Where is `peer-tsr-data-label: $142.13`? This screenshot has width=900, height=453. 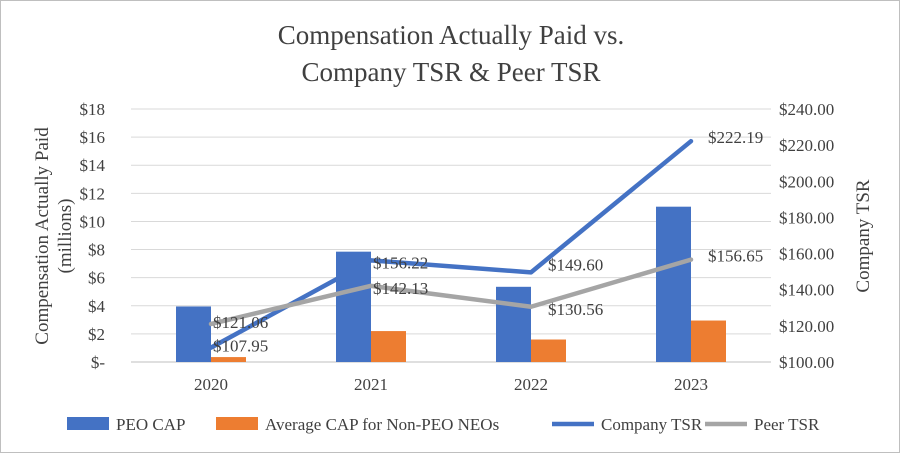
peer-tsr-data-label: $142.13 is located at coordinates (400, 288).